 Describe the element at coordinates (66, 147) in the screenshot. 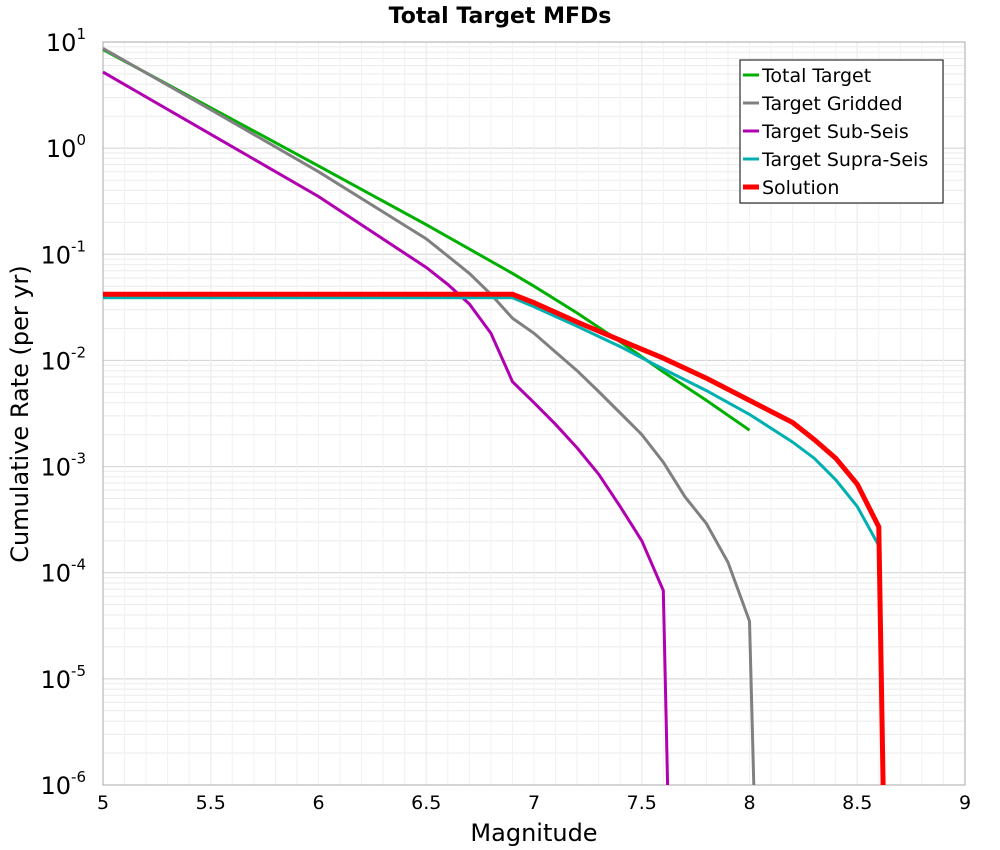

I see `y-tick-label: 10⁰` at that location.